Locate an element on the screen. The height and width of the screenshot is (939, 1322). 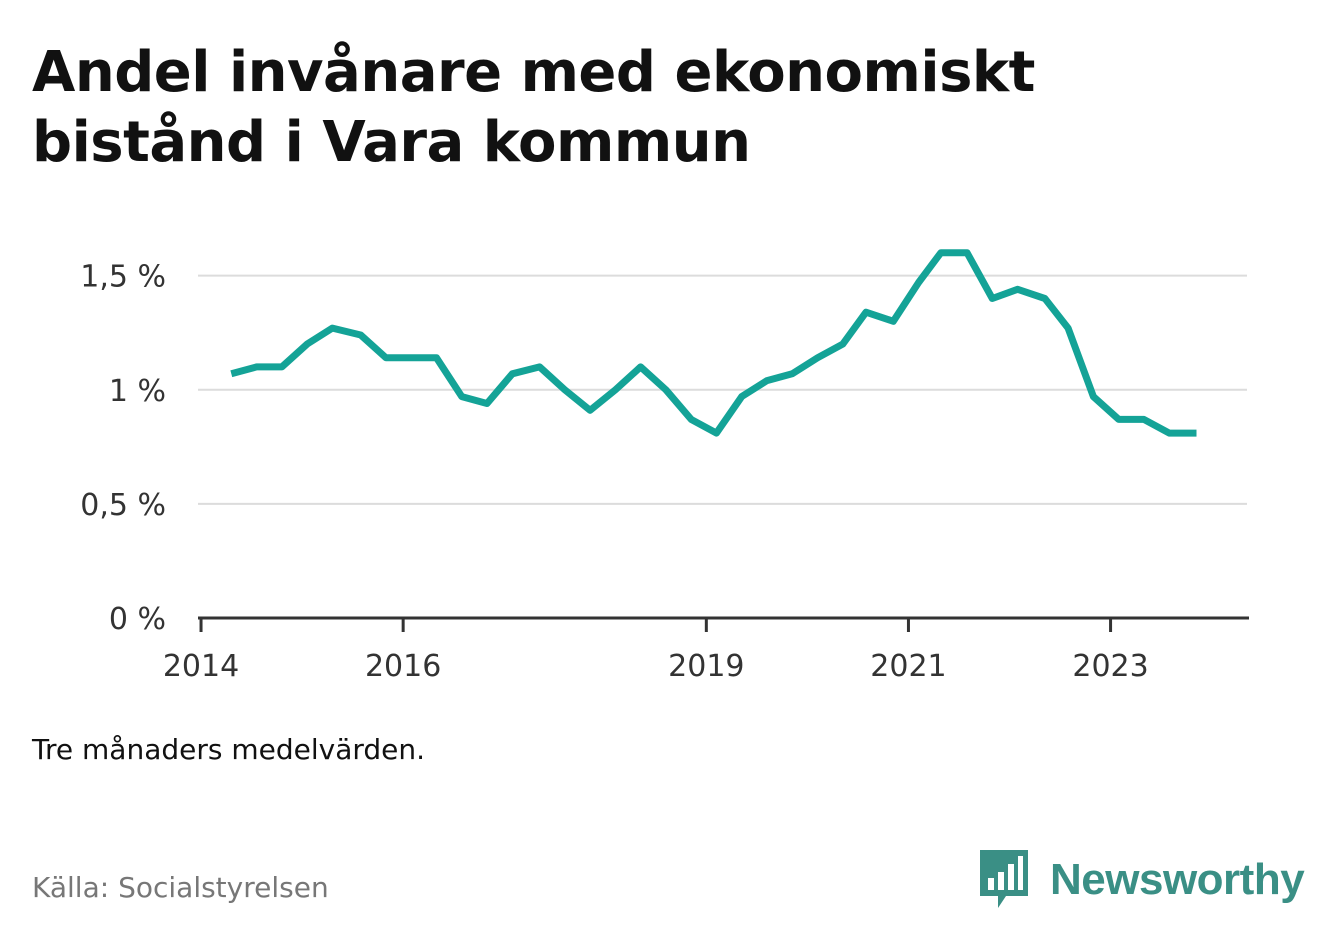
brand-logo: Newsworthy is located at coordinates (1142, 880).